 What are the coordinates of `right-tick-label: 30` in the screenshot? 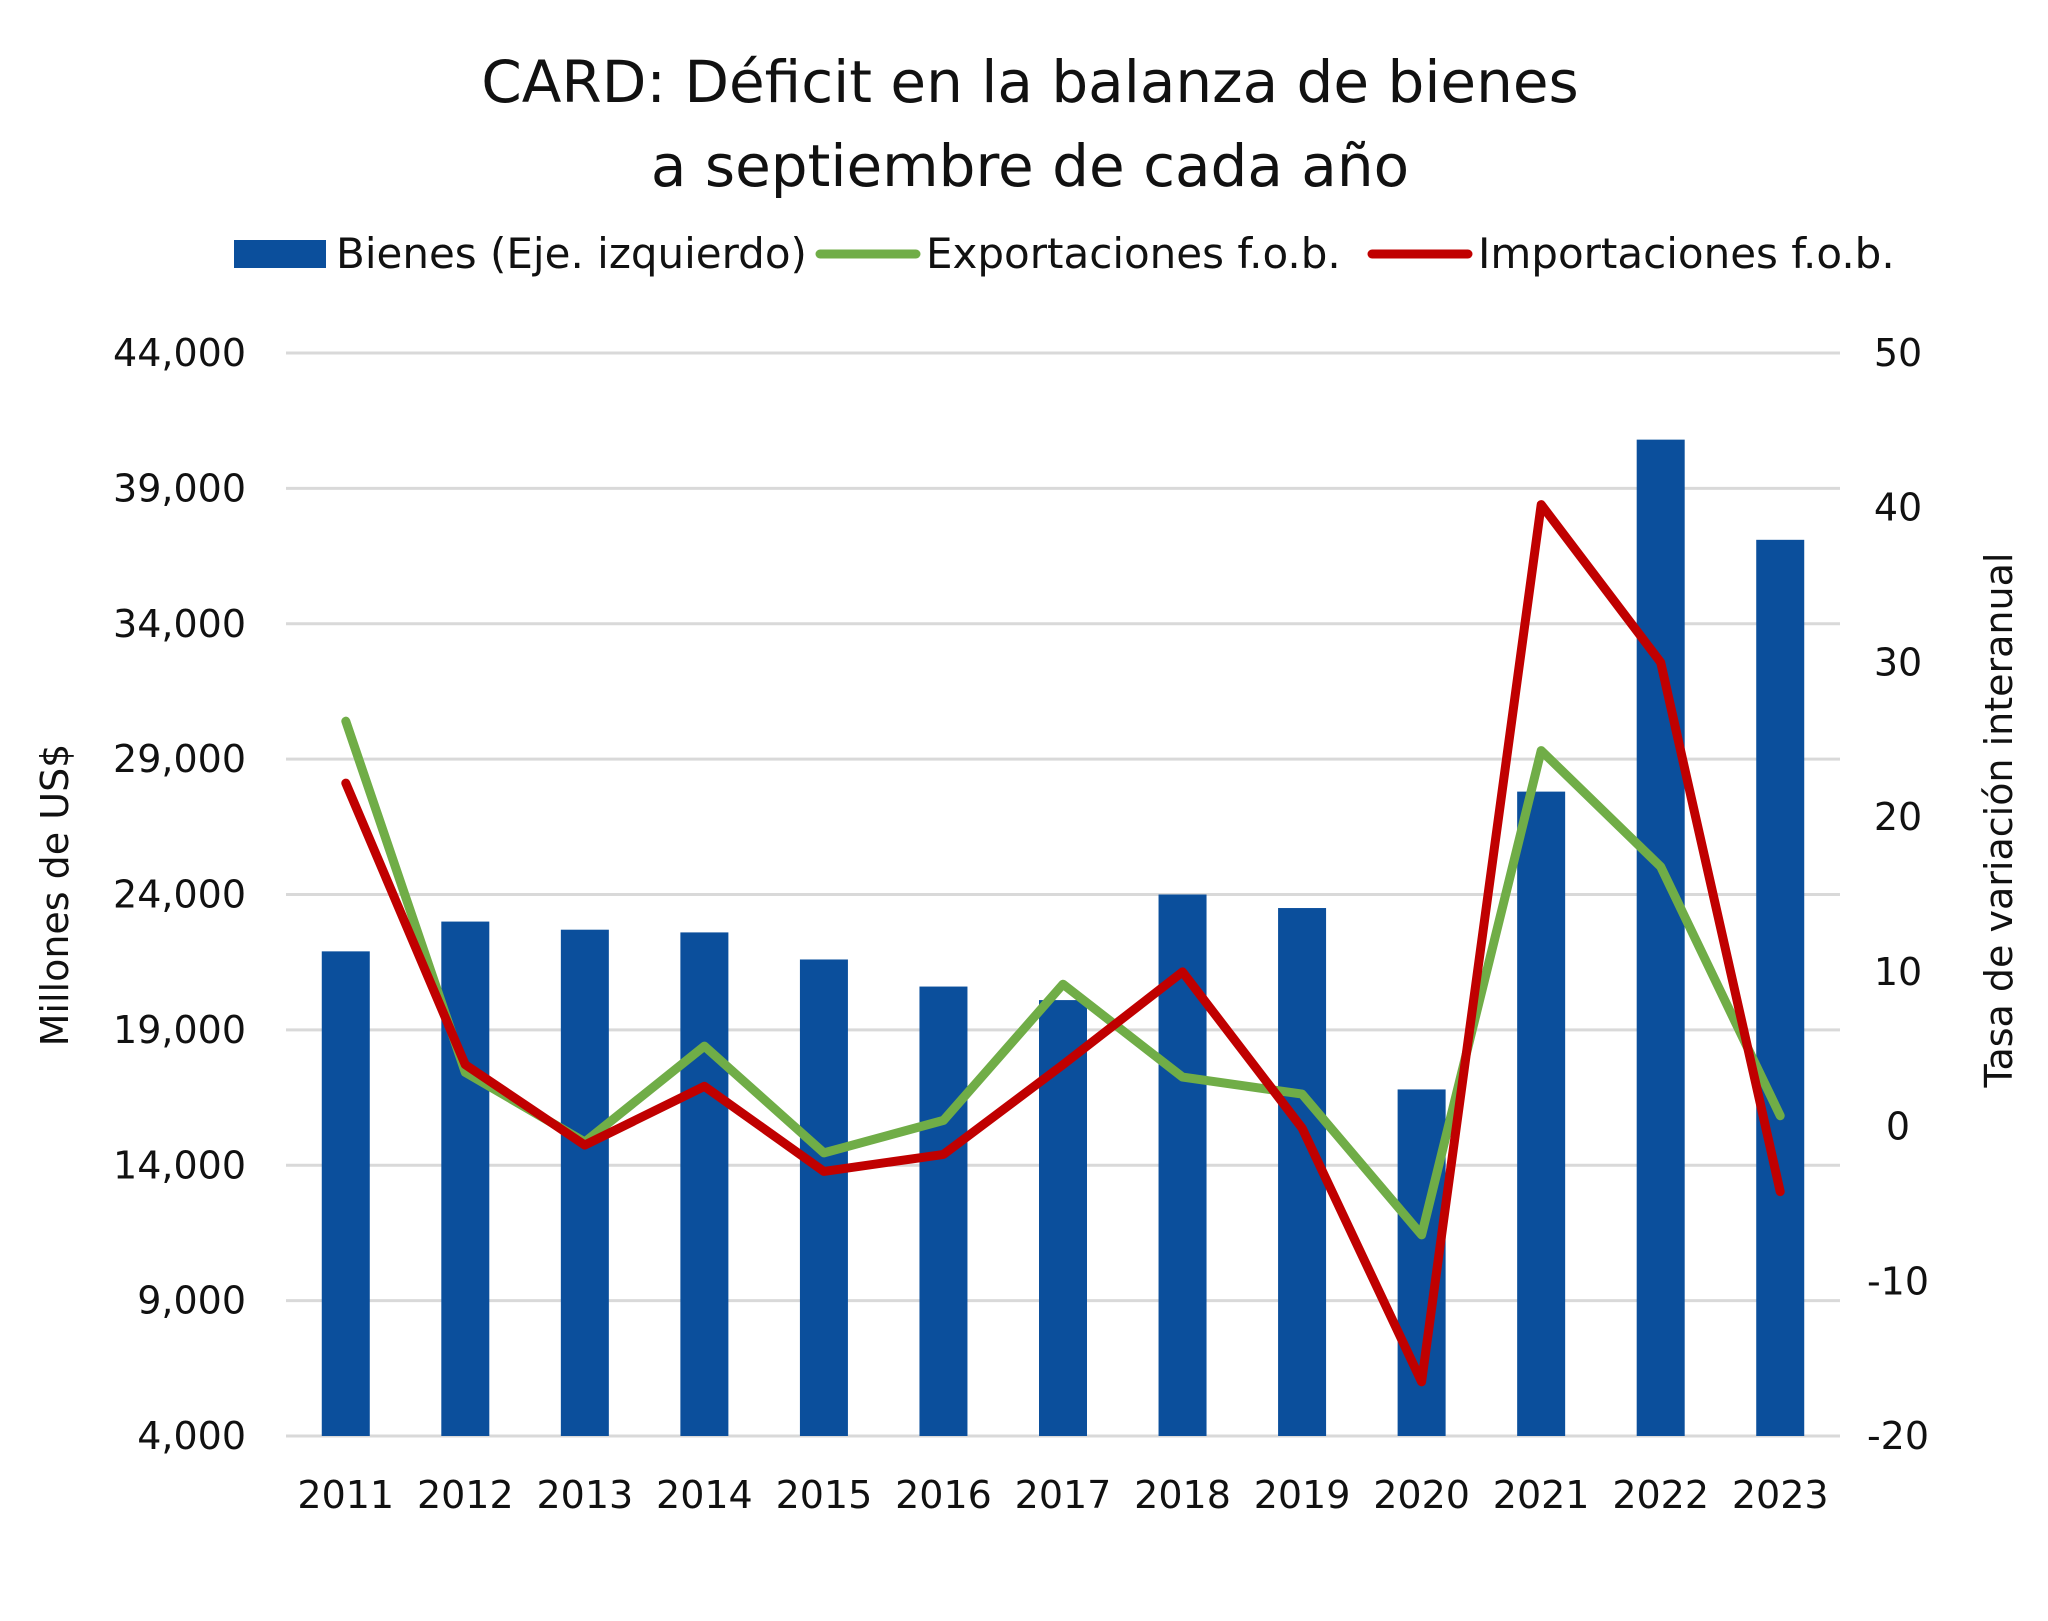 It's located at (1898, 662).